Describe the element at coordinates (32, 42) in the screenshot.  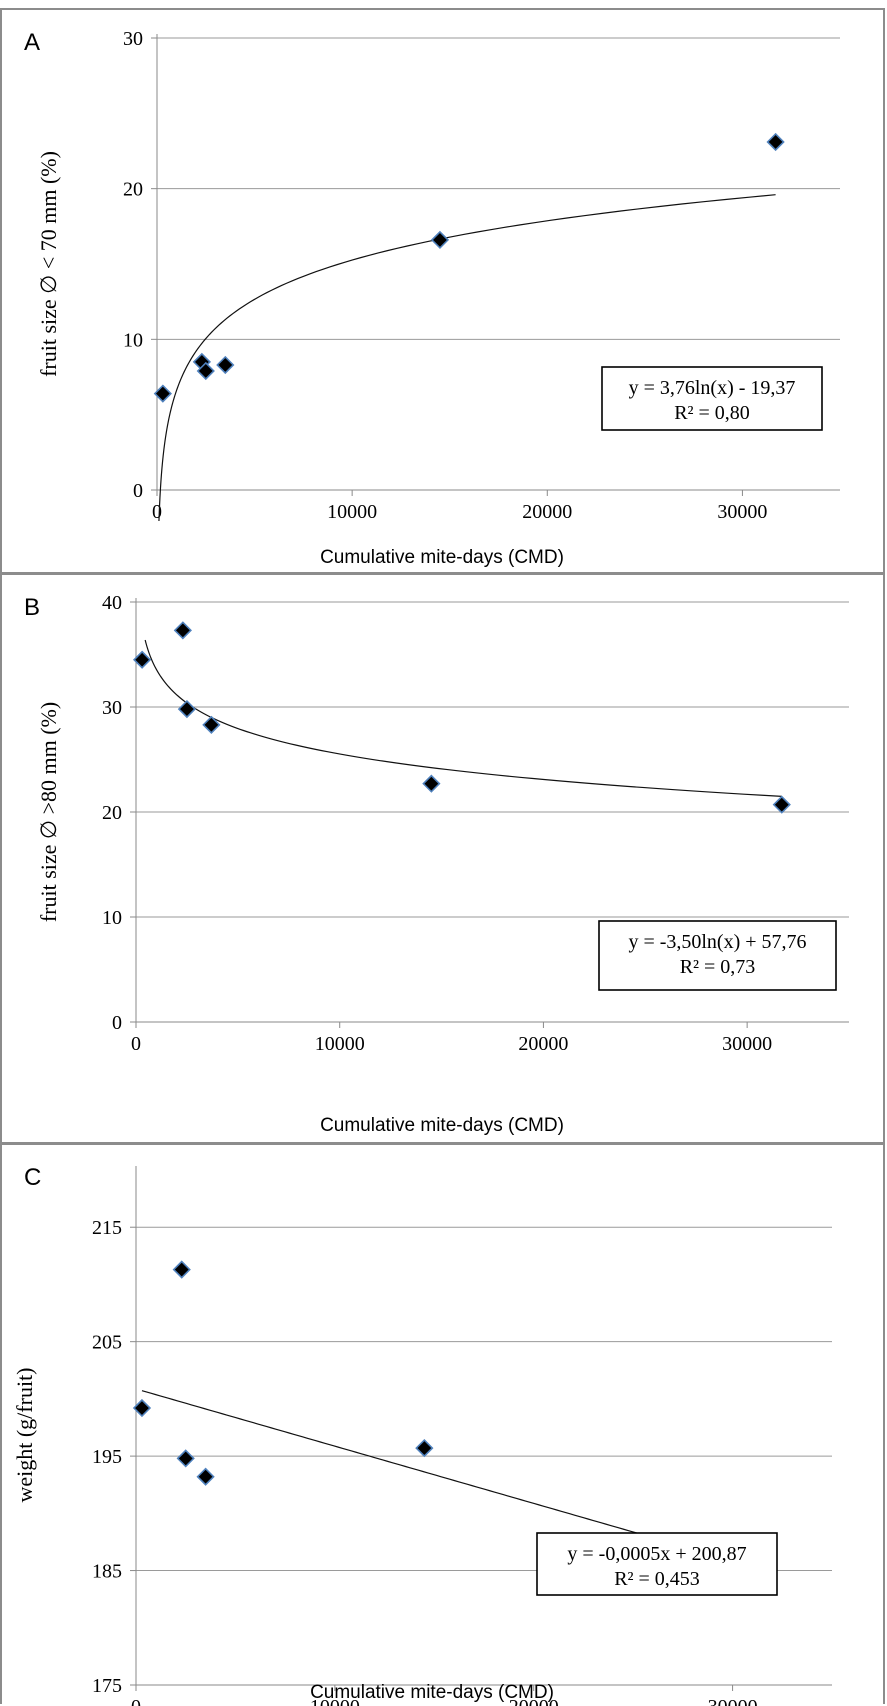
I see `panel-letter: A` at that location.